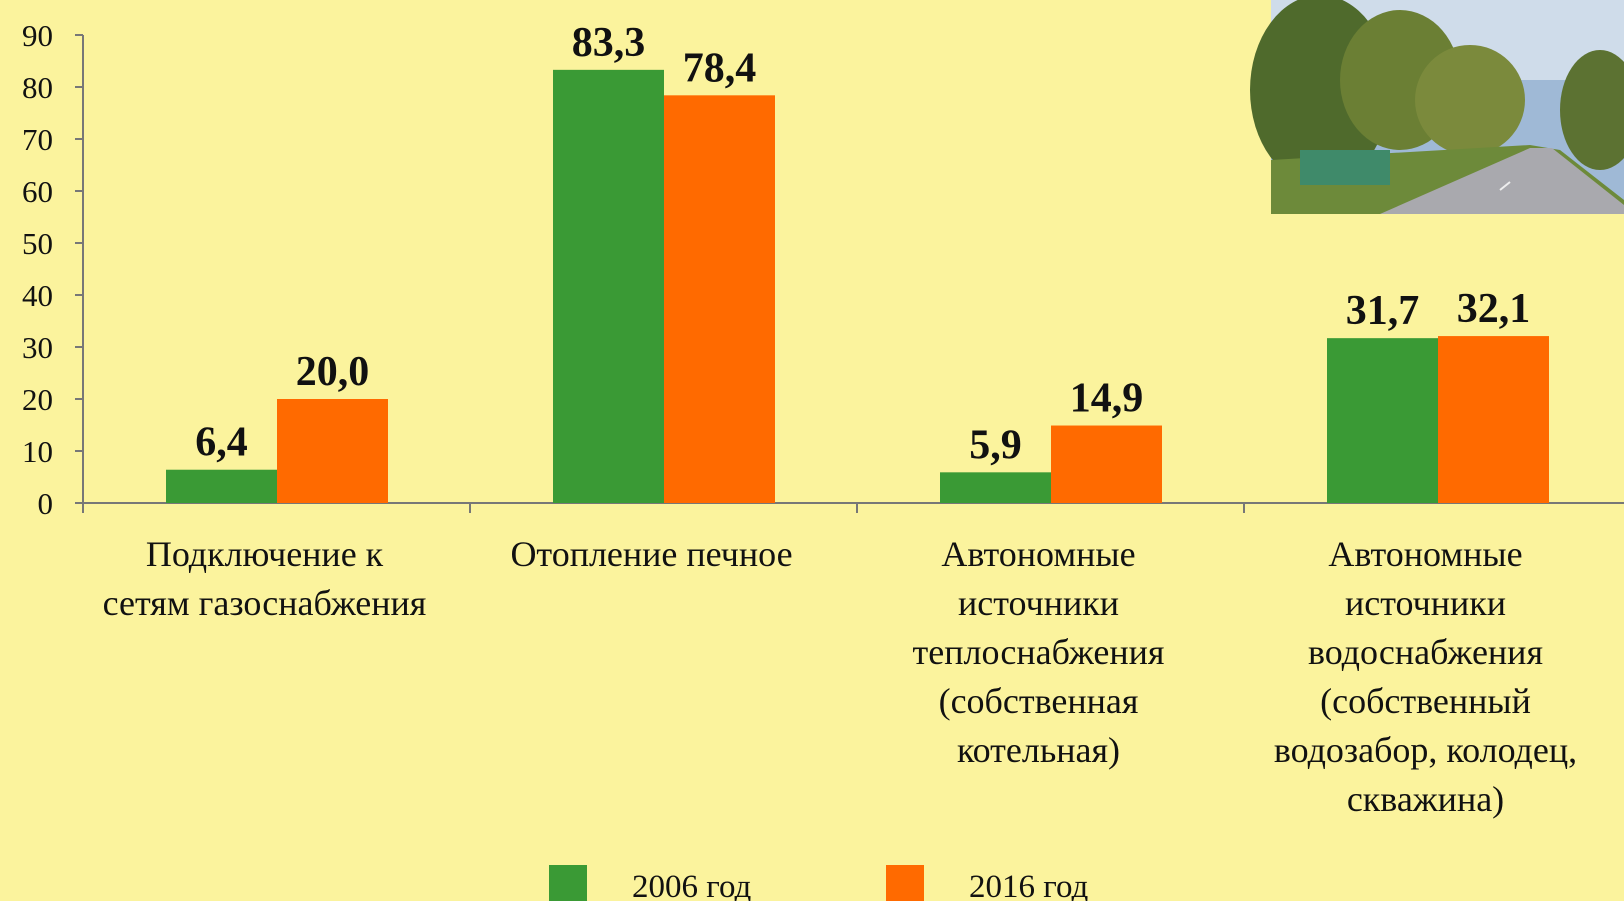 The image size is (1624, 901). What do you see at coordinates (995, 445) in the screenshot?
I see `value-label: 5,9` at bounding box center [995, 445].